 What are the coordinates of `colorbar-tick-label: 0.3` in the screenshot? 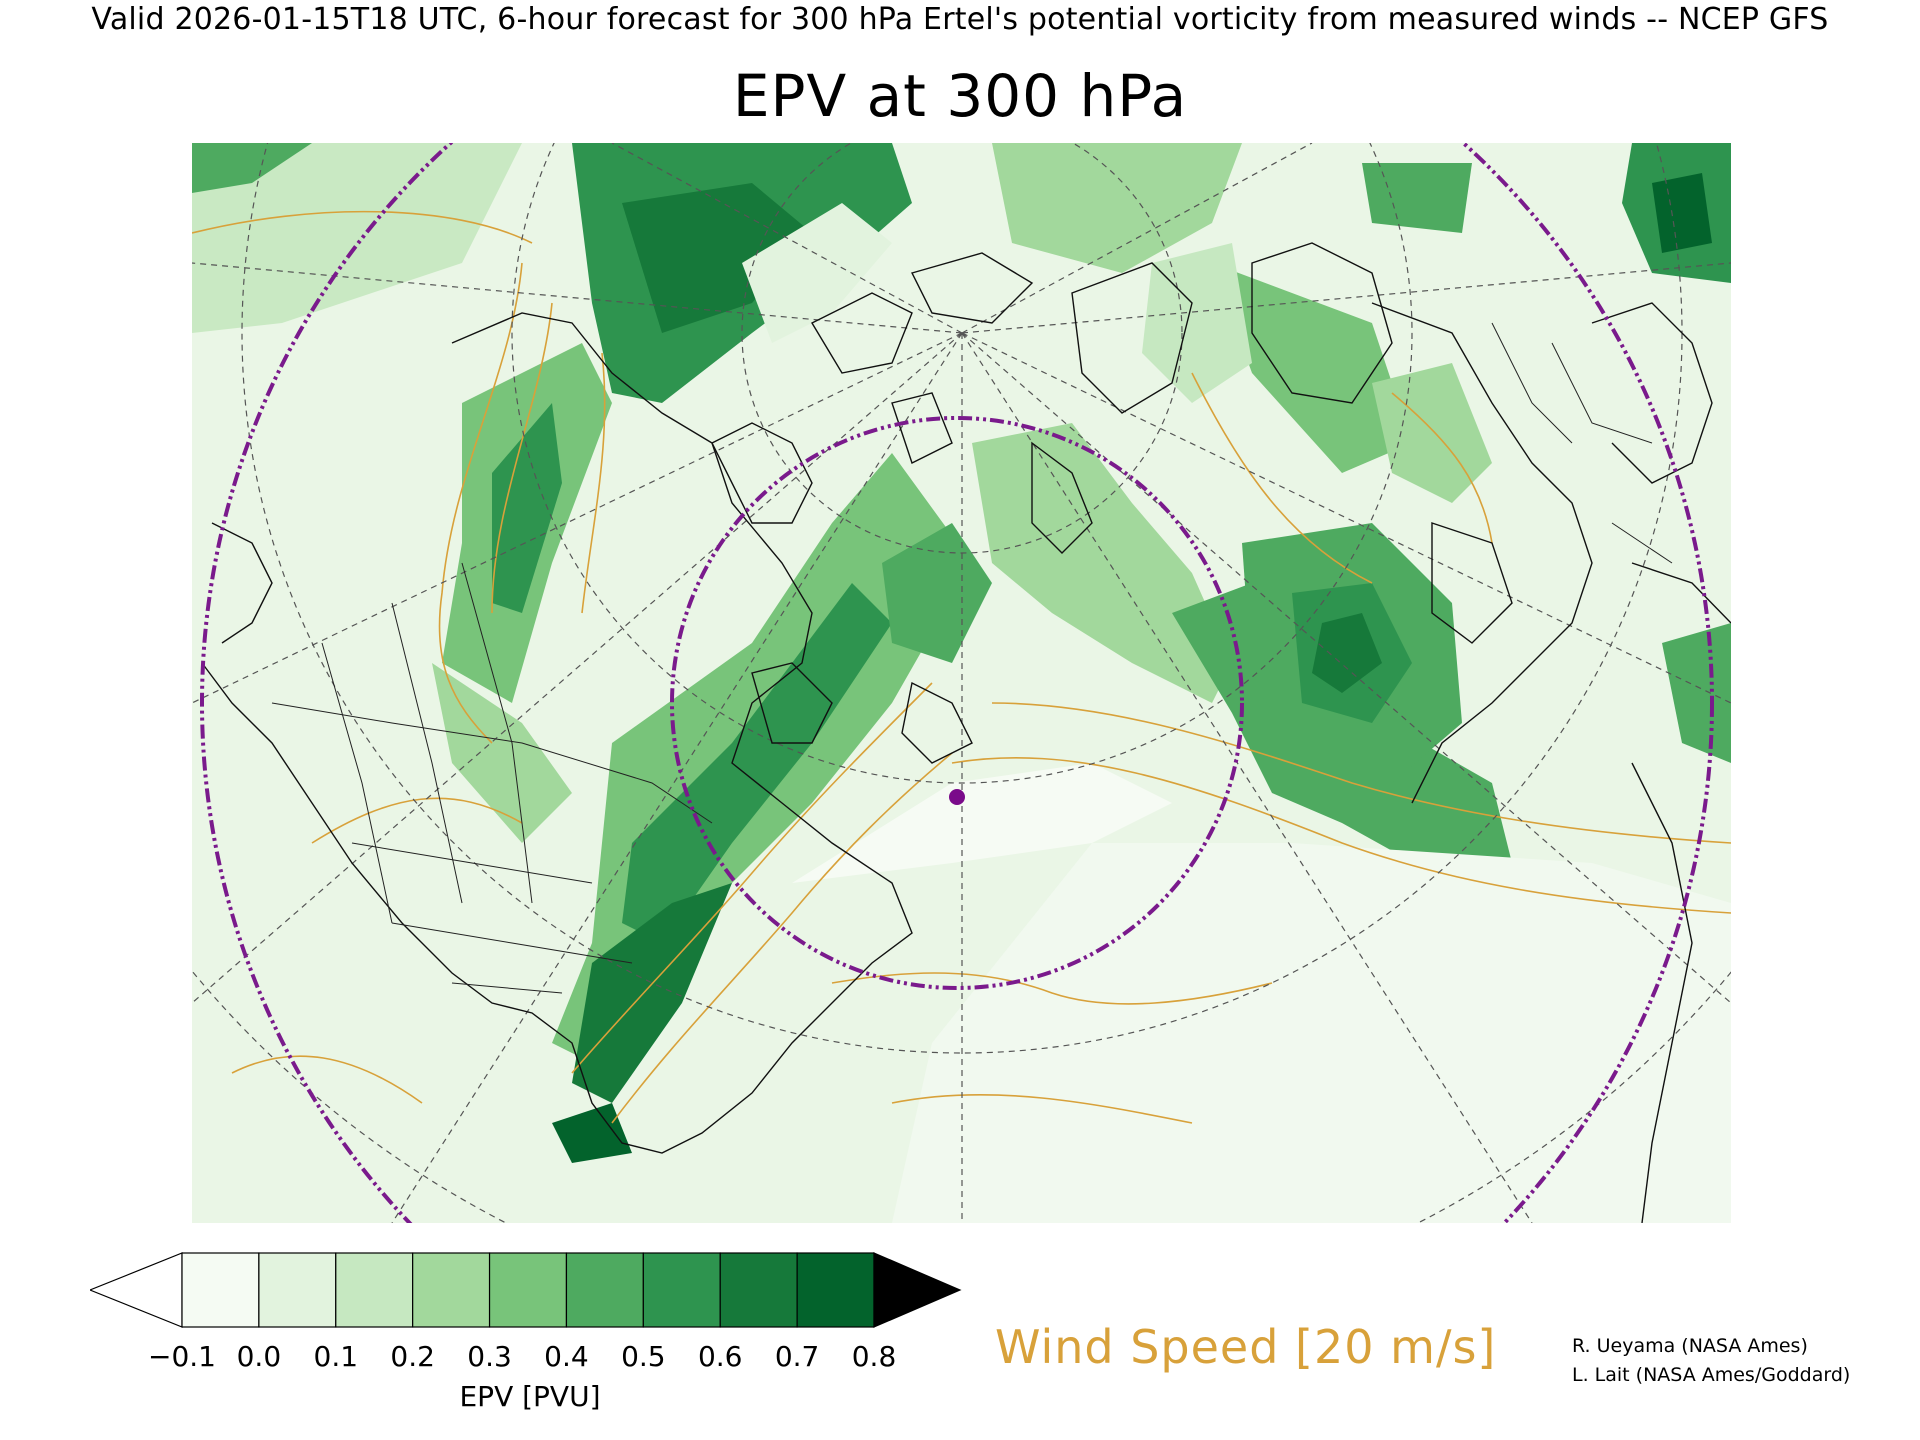 It's located at (489, 1356).